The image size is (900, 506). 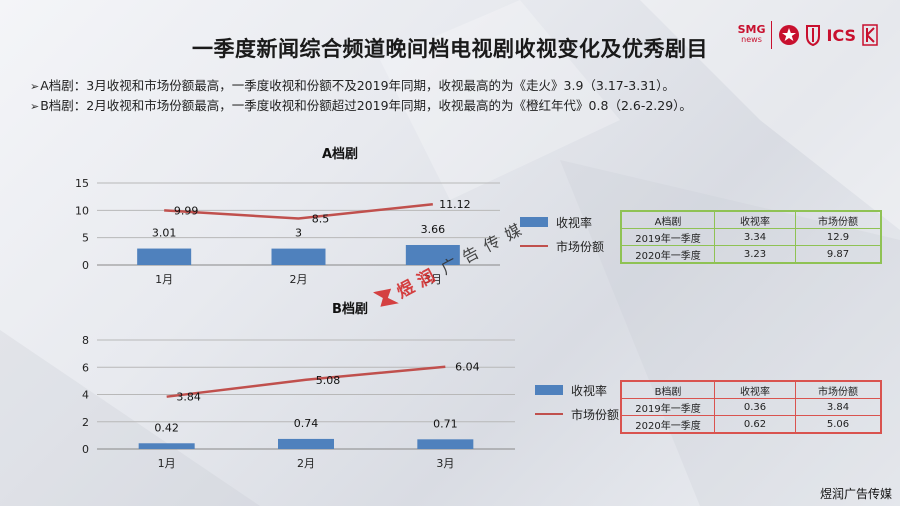 I want to click on table-row: 2020年一季度 0.62 5.06, so click(x=751, y=424).